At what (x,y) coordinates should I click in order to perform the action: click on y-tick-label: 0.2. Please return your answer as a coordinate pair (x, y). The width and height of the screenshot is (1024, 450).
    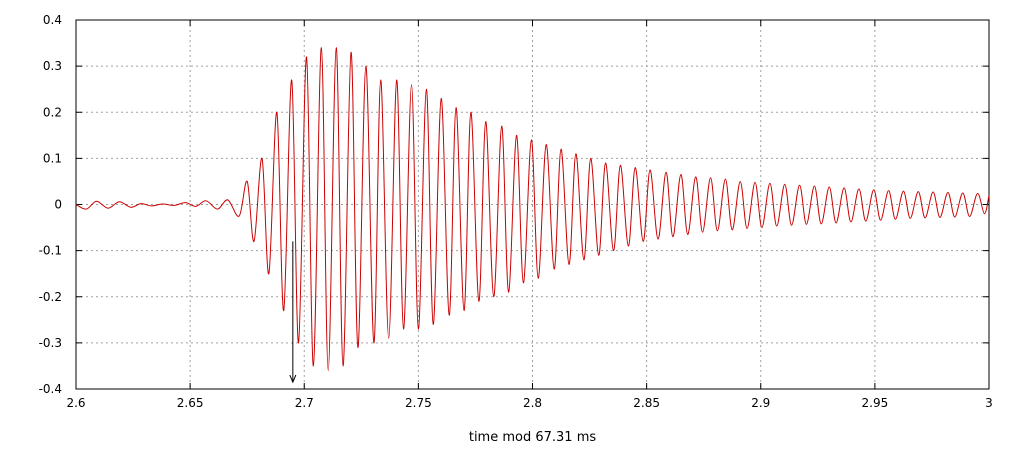
    Looking at the image, I should click on (52, 112).